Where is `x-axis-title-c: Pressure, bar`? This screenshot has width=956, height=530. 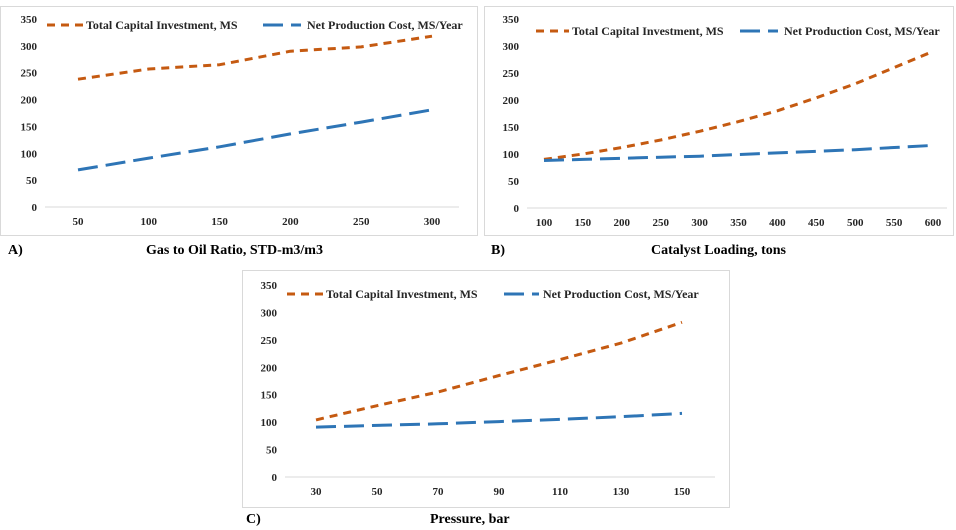
x-axis-title-c: Pressure, bar is located at coordinates (470, 520).